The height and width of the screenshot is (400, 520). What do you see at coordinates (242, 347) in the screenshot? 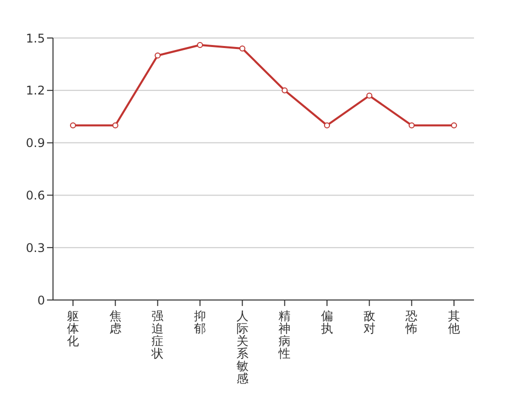
I see `x-tick-label: 人际关系敏感` at bounding box center [242, 347].